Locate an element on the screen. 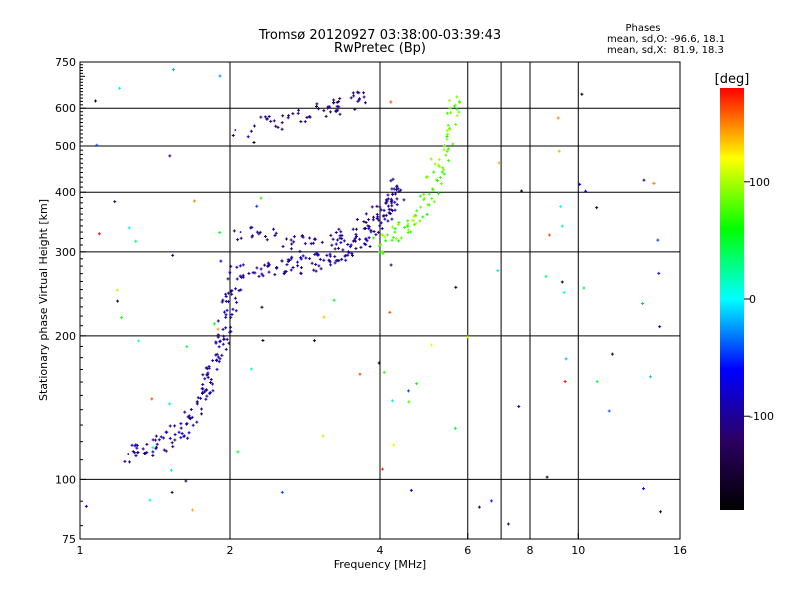 Image resolution: width=800 pixels, height=600 pixels. chart-subtitle: RwPretec (Bp) is located at coordinates (380, 48).